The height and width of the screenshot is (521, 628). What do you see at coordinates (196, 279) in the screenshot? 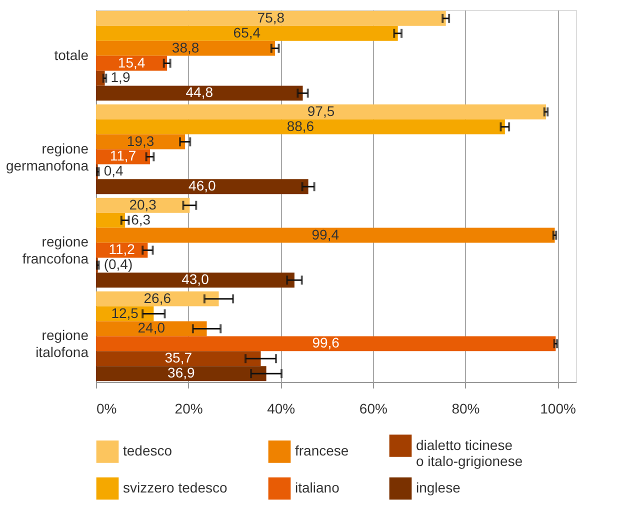
I see `data-label: 43,0` at bounding box center [196, 279].